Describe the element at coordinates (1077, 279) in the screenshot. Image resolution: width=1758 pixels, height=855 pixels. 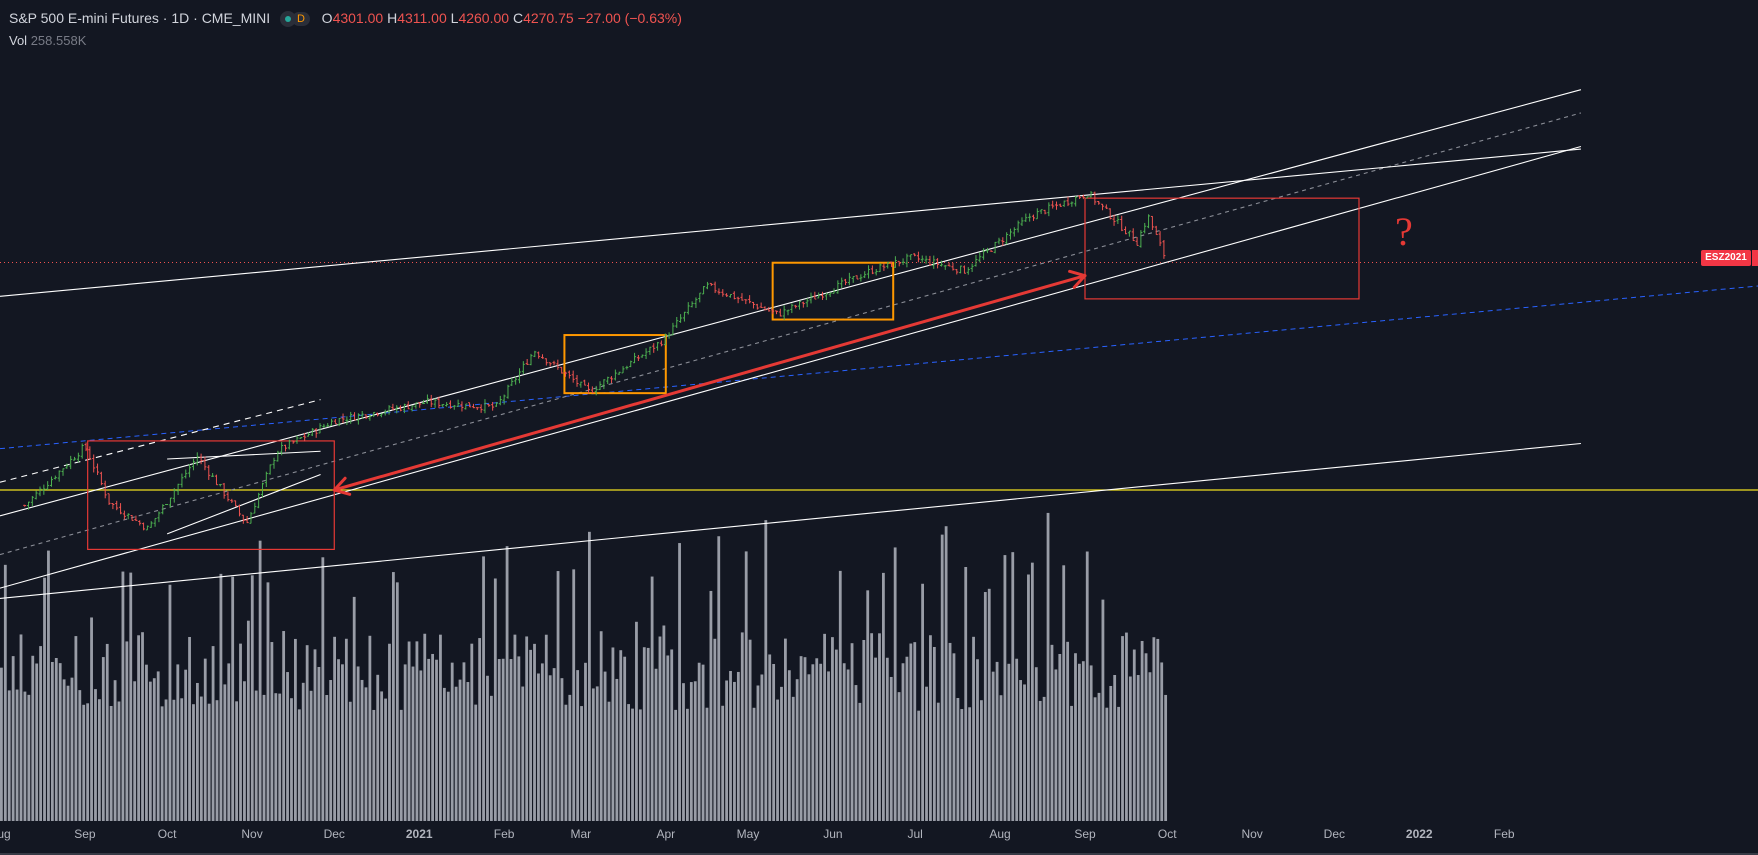
I see `arrow-head` at that location.